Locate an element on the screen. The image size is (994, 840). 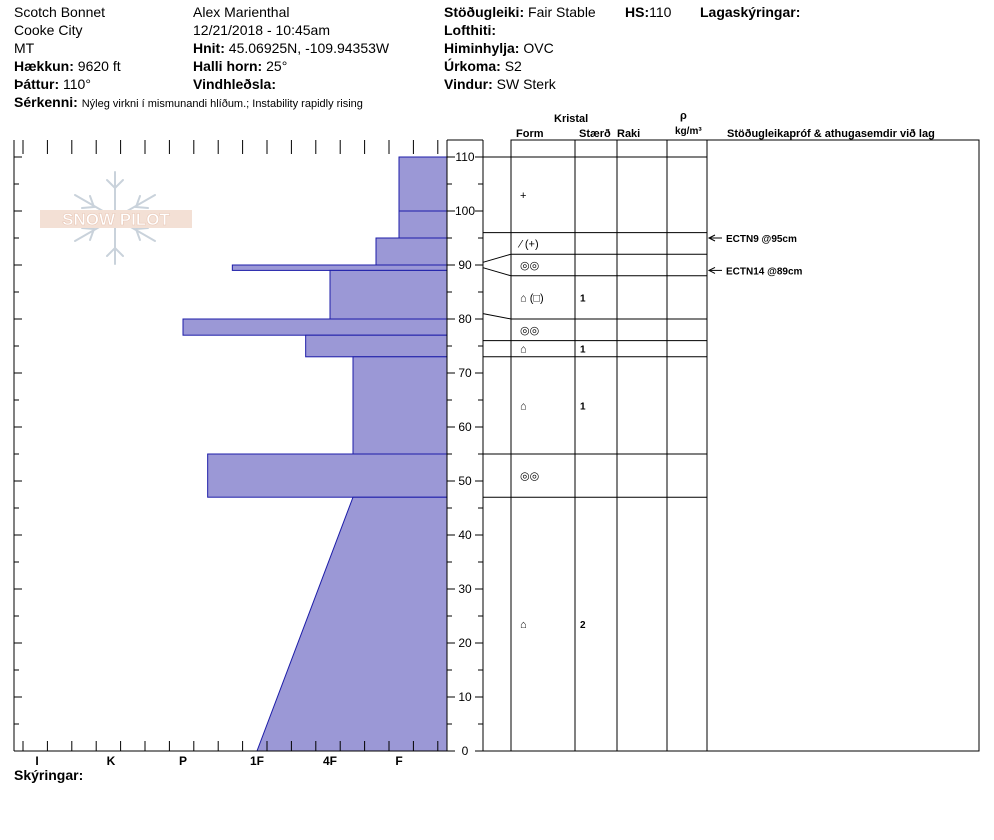
state-name: MT is located at coordinates (24, 48).